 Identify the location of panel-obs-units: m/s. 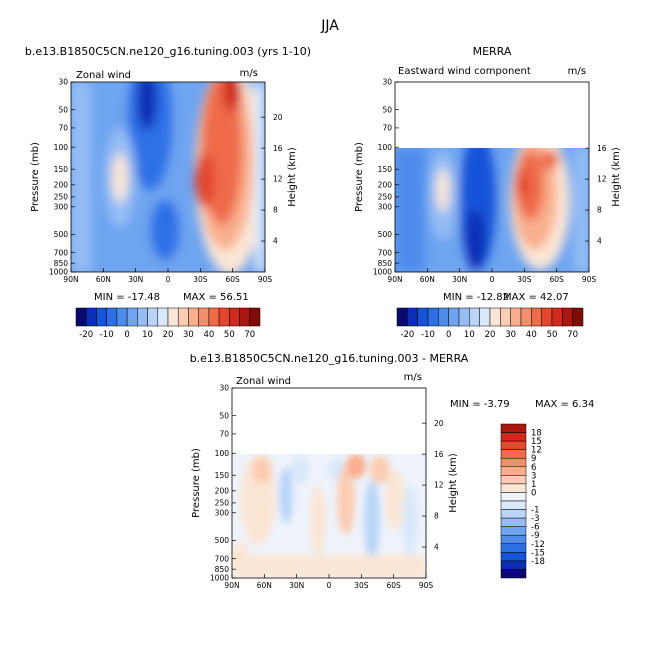
(577, 71).